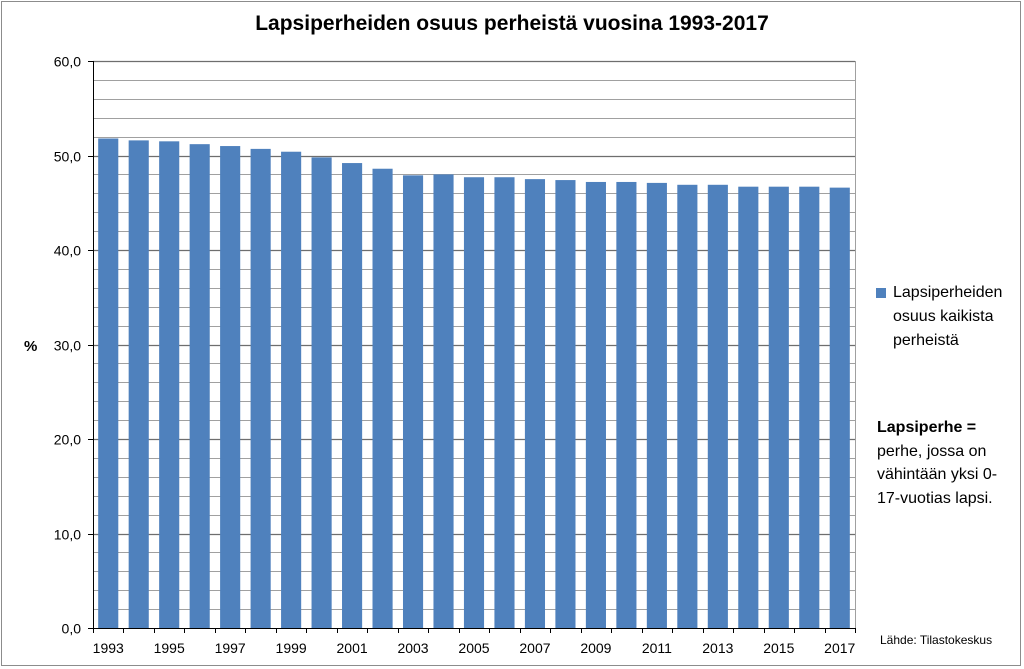 This screenshot has width=1024, height=669. Describe the element at coordinates (108, 648) in the screenshot. I see `x-tick-label: 1993` at that location.